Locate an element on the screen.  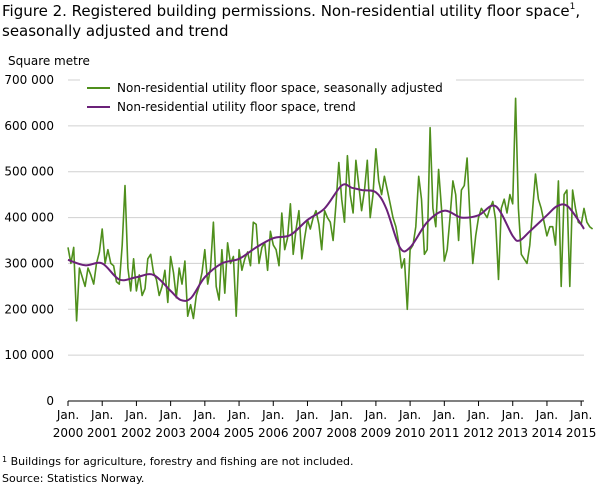
x-tick-label-year: 2001 is located at coordinates (102, 433).